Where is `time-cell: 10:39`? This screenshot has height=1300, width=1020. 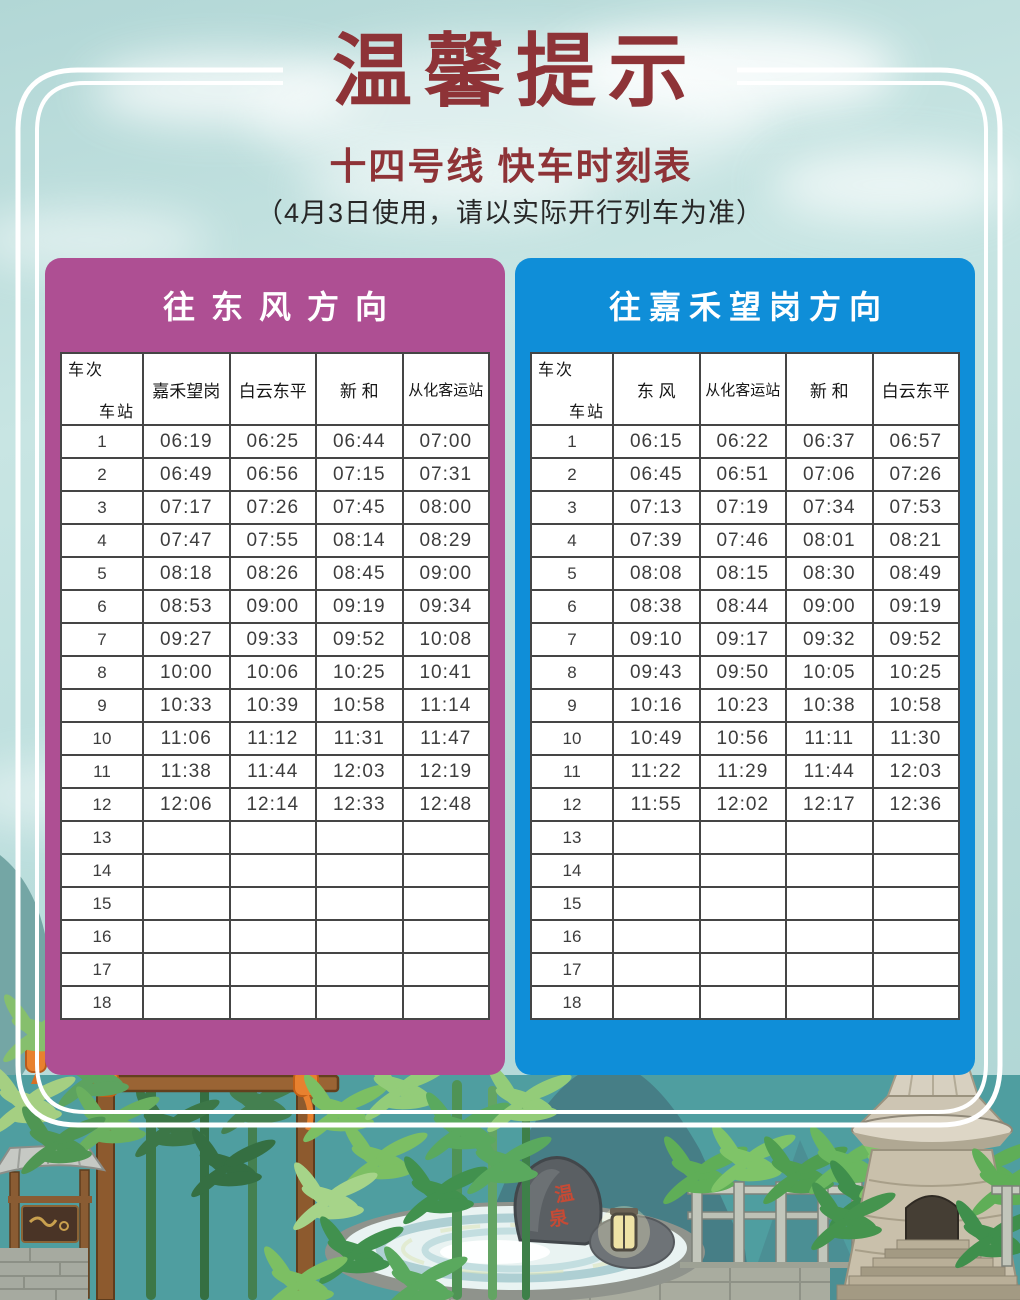 time-cell: 10:39 is located at coordinates (272, 705).